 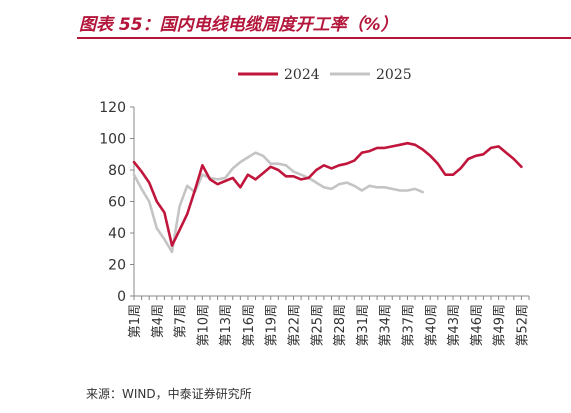 What do you see at coordinates (226, 325) in the screenshot?
I see `x-tick-label: 第13周` at bounding box center [226, 325].